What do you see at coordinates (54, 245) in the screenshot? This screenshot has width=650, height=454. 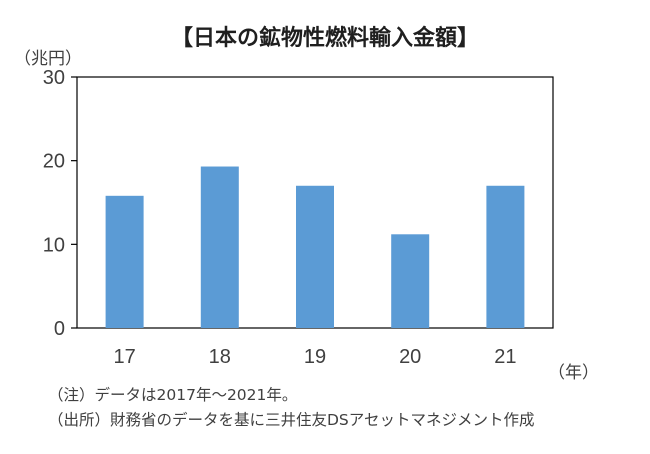 I see `y-tick-label: 10` at bounding box center [54, 245].